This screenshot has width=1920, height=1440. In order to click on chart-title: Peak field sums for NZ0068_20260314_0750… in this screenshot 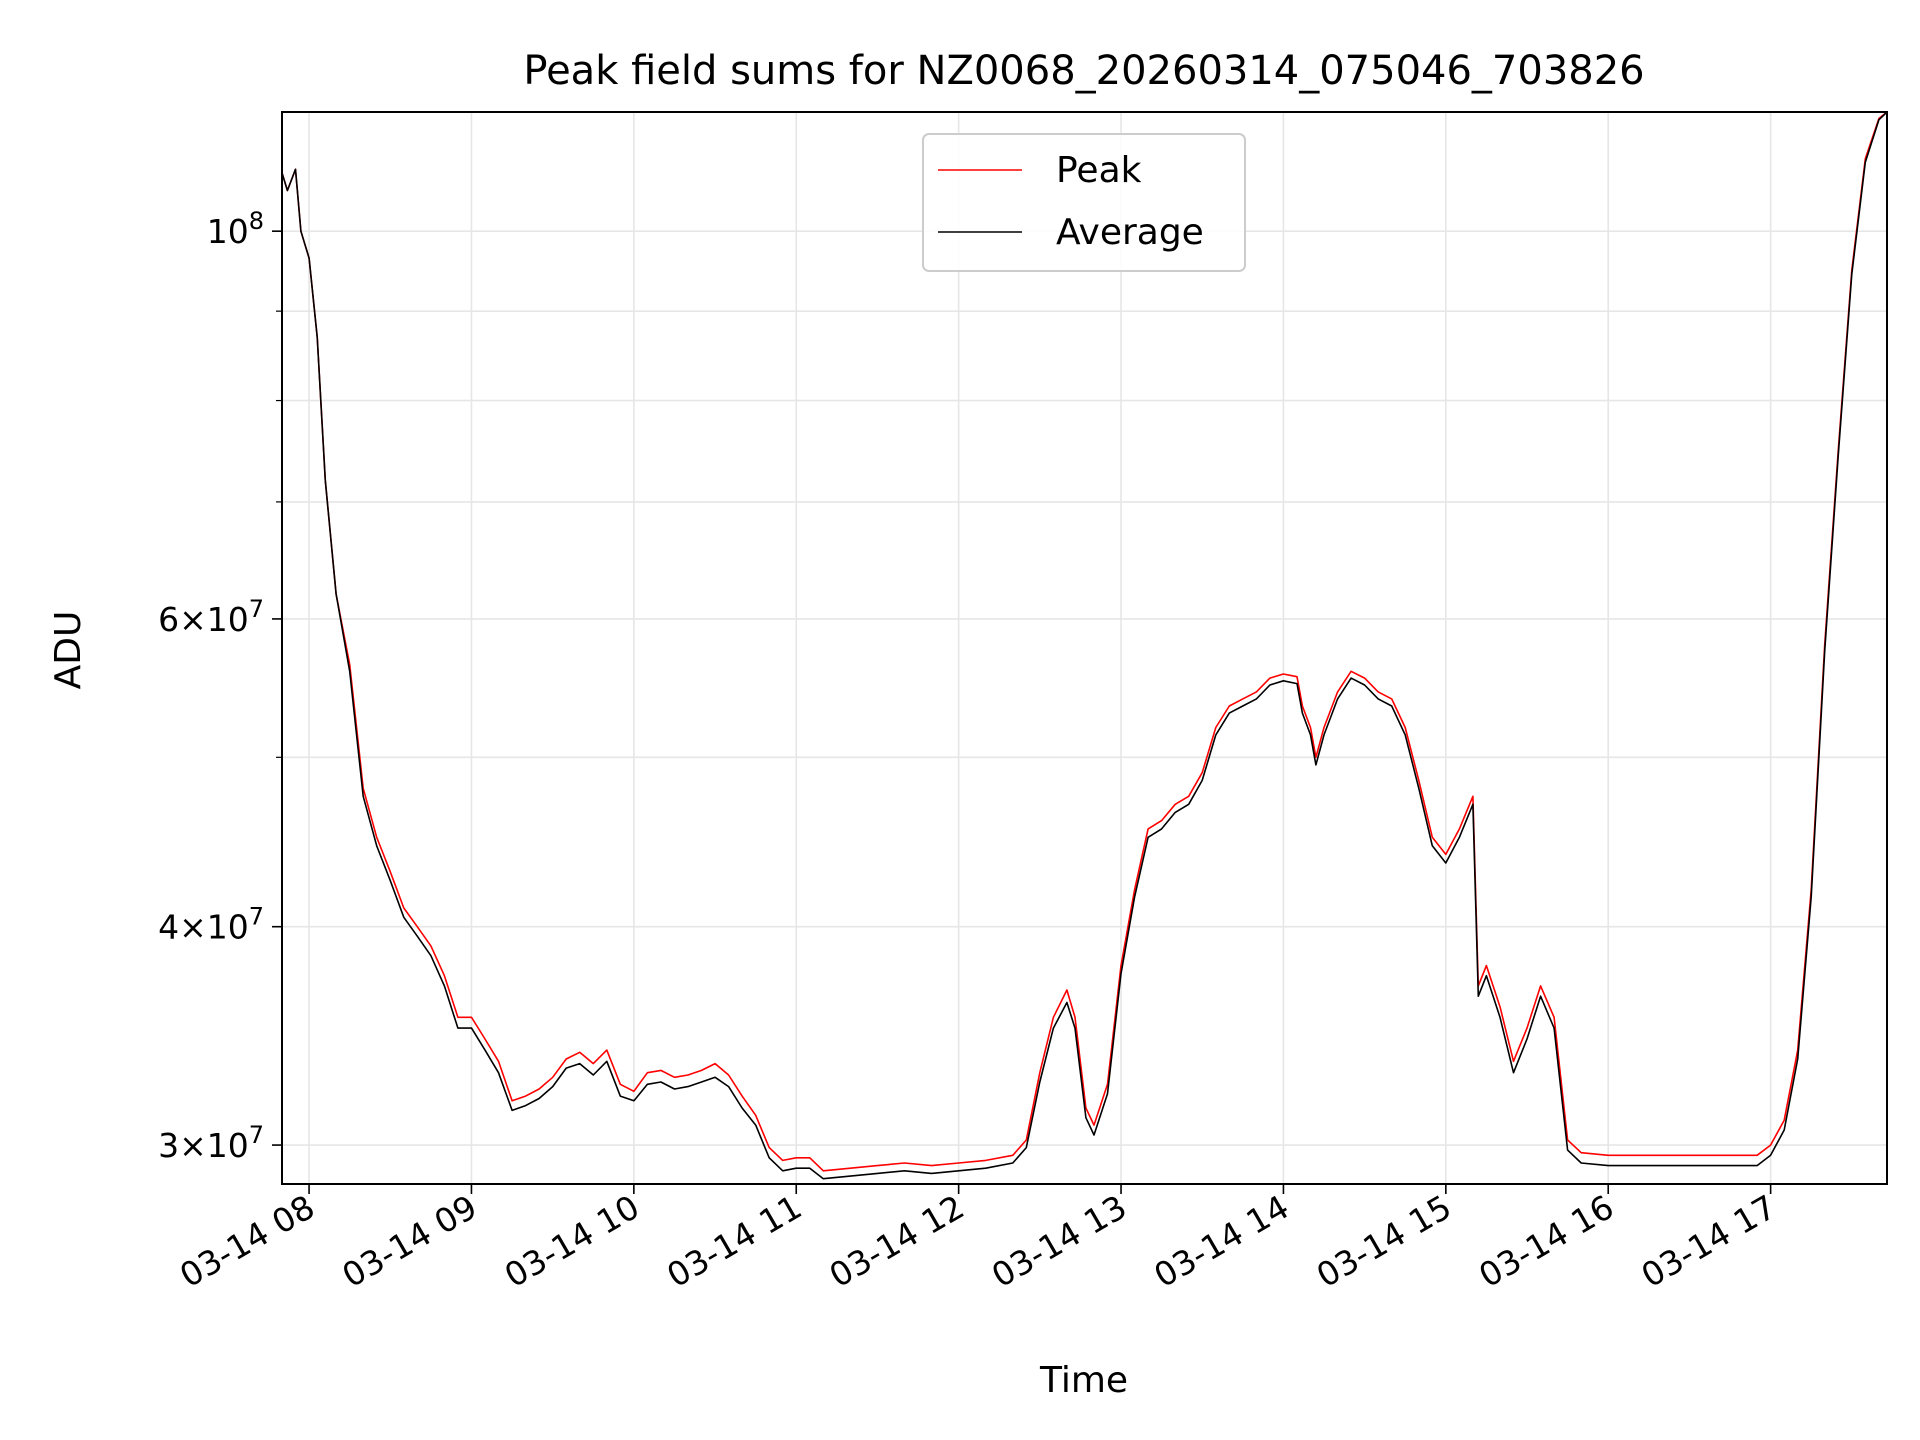, I will do `click(1083, 71)`.